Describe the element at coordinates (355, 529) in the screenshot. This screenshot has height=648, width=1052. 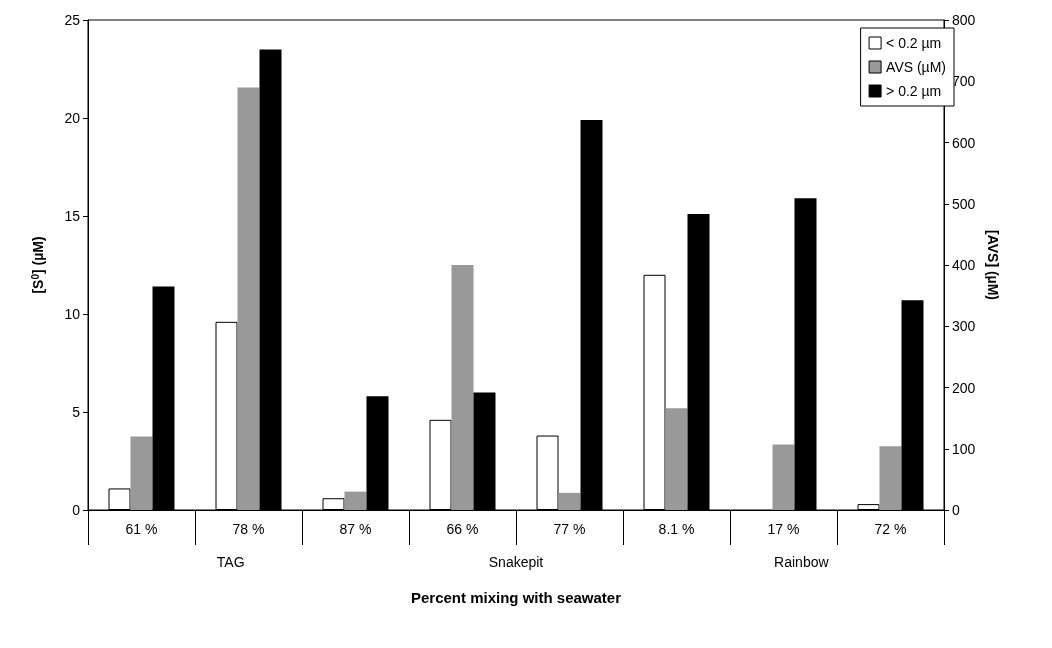
I see `x-tick-label: 87 %` at that location.